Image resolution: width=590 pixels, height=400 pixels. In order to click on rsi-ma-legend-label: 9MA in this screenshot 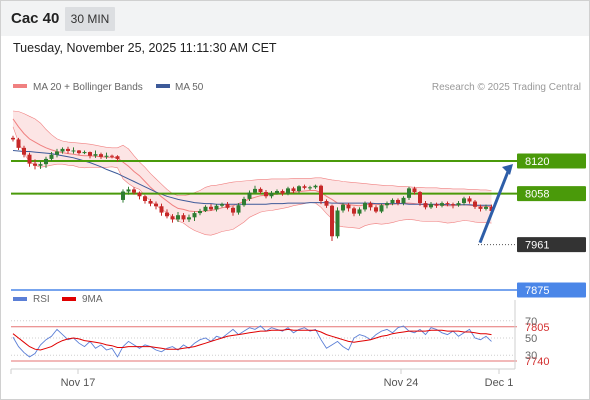, I will do `click(92, 299)`.